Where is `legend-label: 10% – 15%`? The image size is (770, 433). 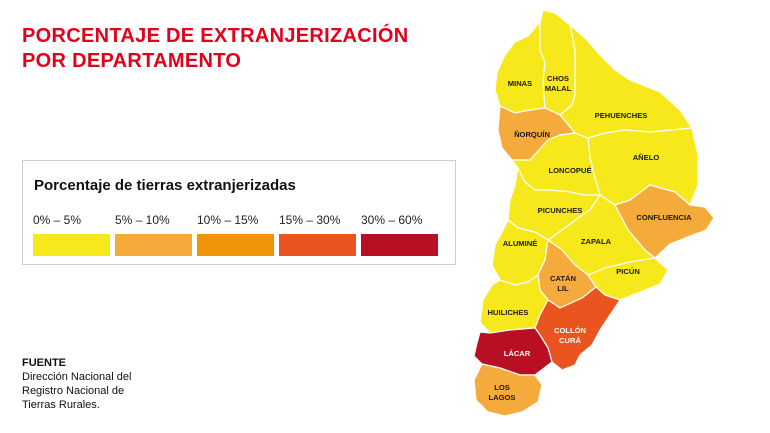
legend-label: 10% – 15% is located at coordinates (228, 220).